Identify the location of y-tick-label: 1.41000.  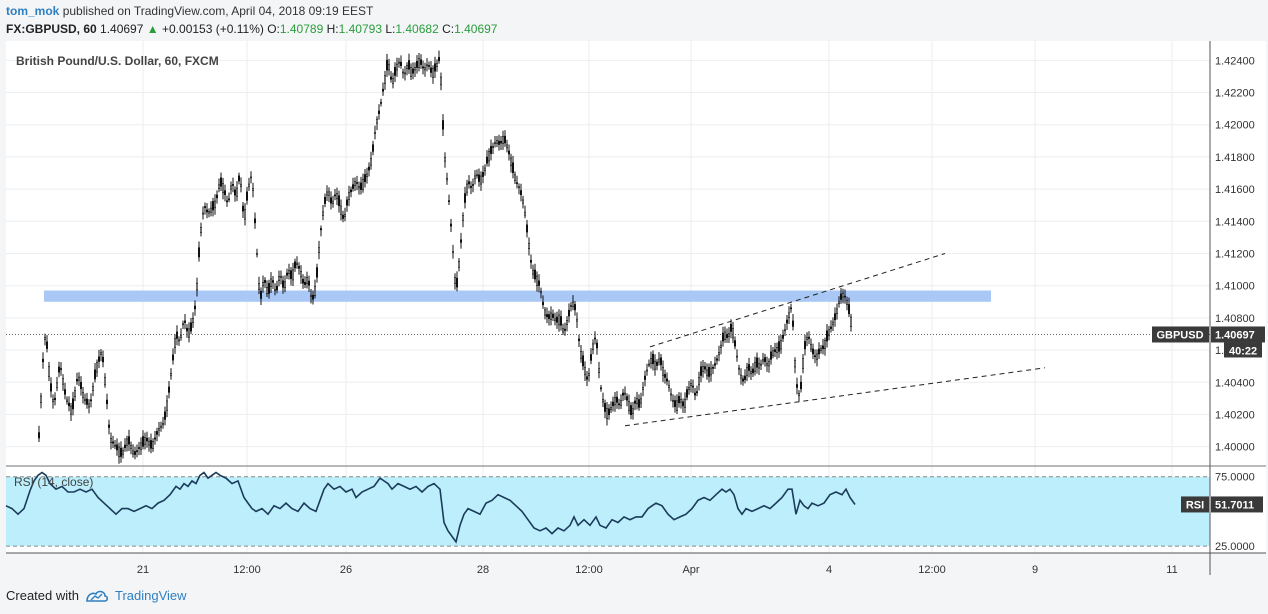
(1235, 287).